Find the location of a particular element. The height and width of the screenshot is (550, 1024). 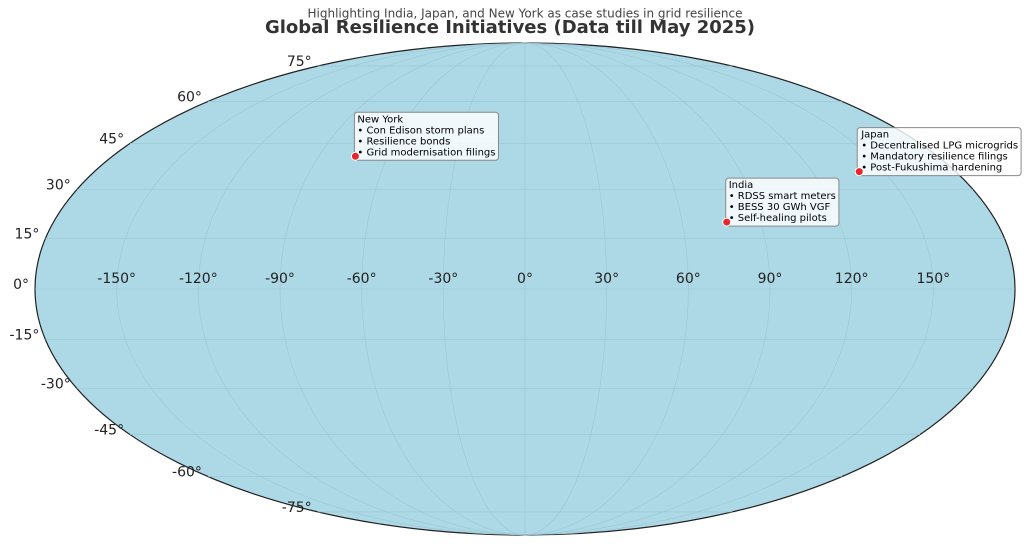

y-tick-label: -60° is located at coordinates (187, 473).